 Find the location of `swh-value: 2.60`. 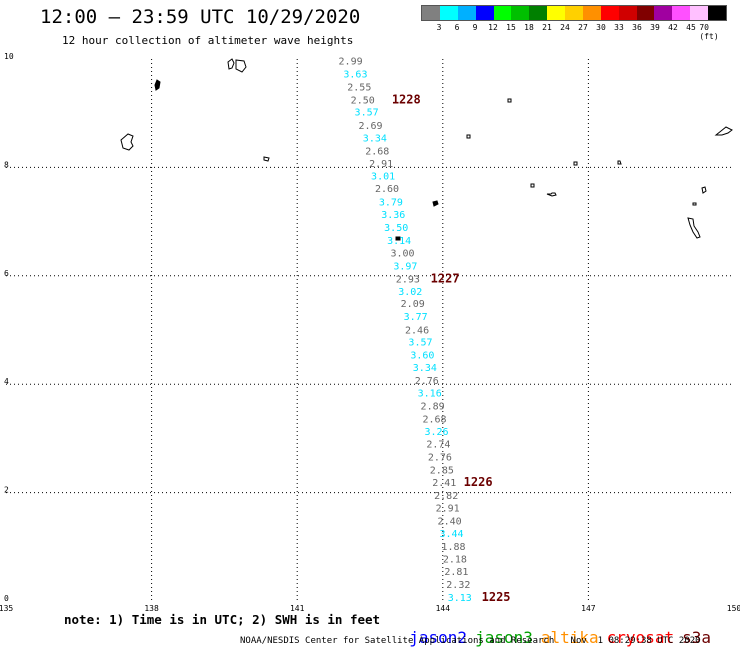

swh-value: 2.60 is located at coordinates (387, 189).